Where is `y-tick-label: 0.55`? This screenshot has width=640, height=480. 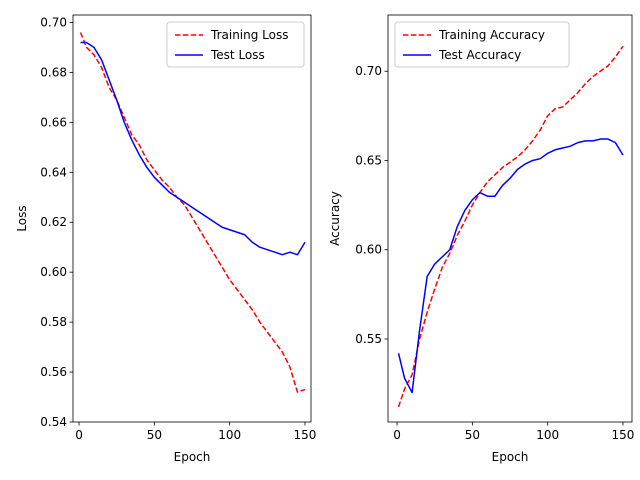
y-tick-label: 0.55 is located at coordinates (368, 339).